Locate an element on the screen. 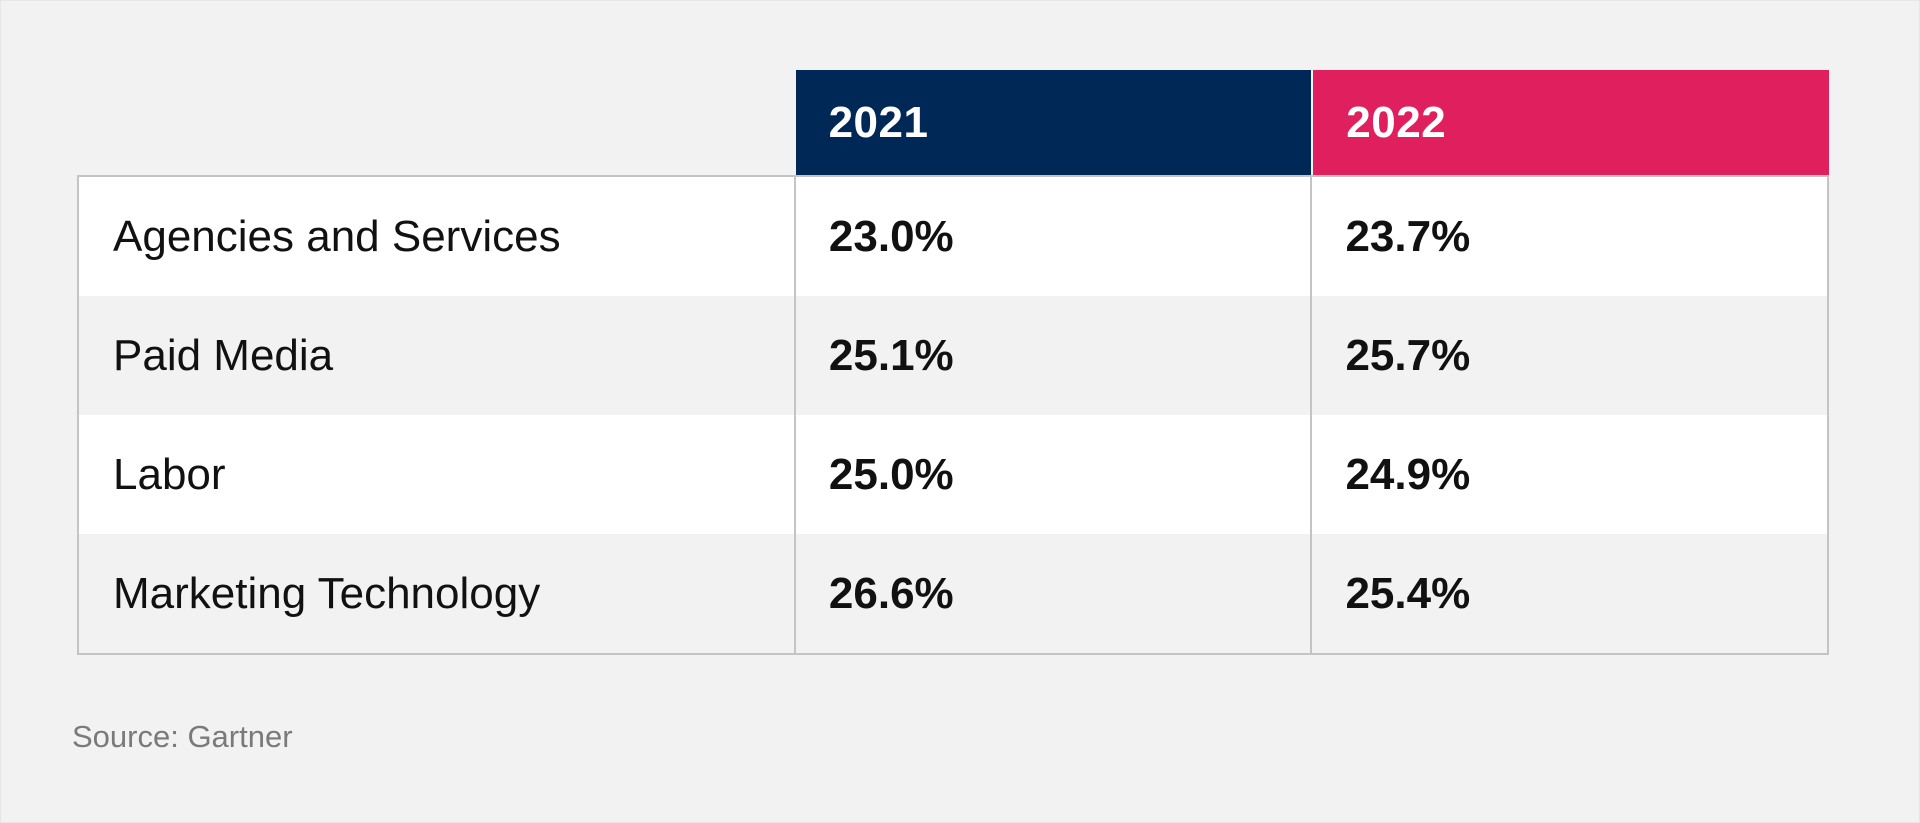  table-row: Agencies and Services 23.0% 23.7% is located at coordinates (953, 236).